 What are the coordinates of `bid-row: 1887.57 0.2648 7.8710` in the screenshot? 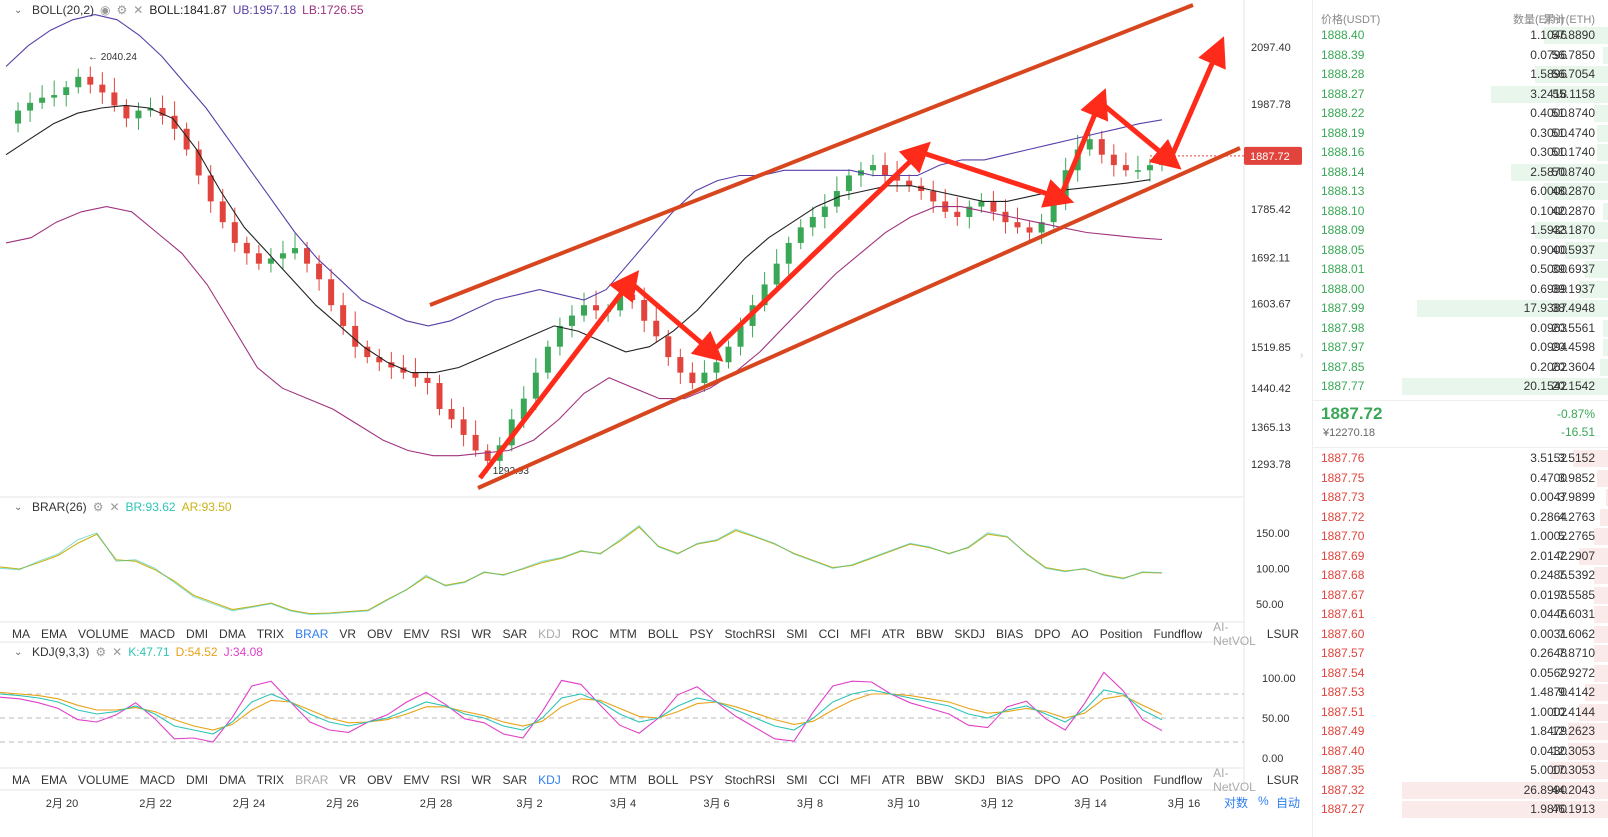 It's located at (1460, 653).